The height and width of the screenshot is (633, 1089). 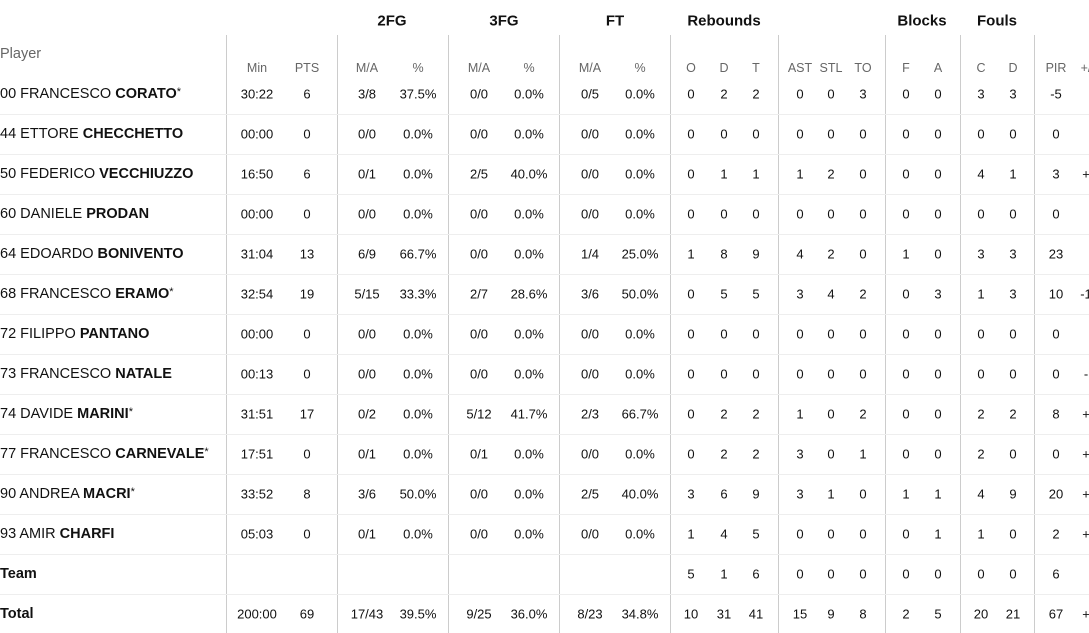 I want to click on column-header: TO, so click(x=863, y=68).